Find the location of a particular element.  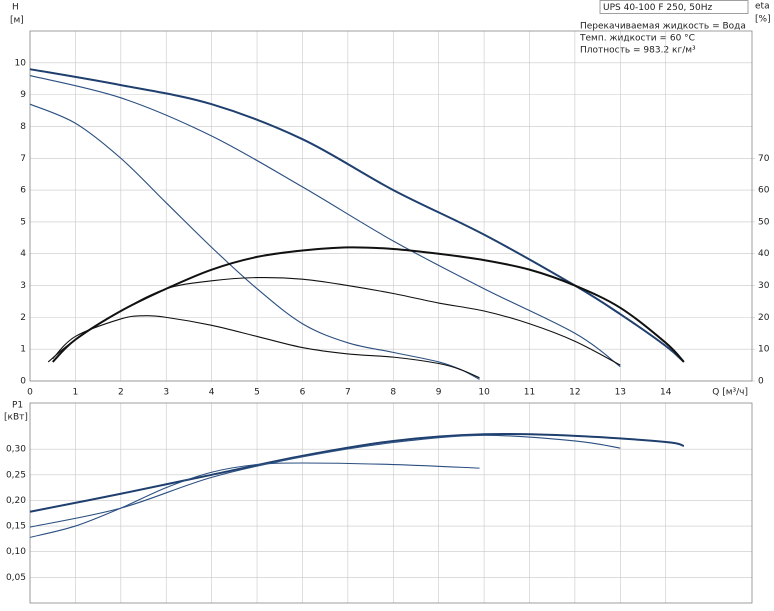

annotation: Плотность = 983.2 кг/м³ is located at coordinates (638, 51).